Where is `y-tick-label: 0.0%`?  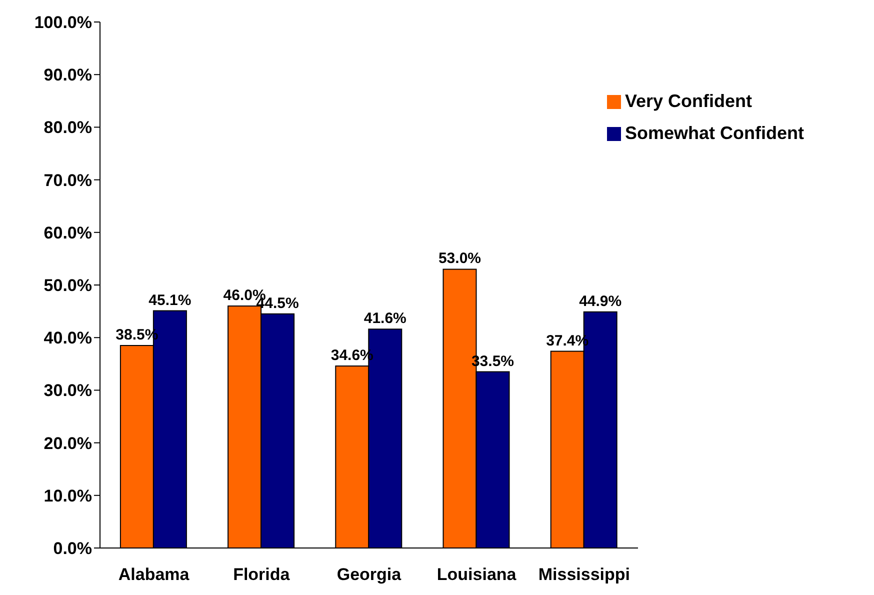 y-tick-label: 0.0% is located at coordinates (72, 548).